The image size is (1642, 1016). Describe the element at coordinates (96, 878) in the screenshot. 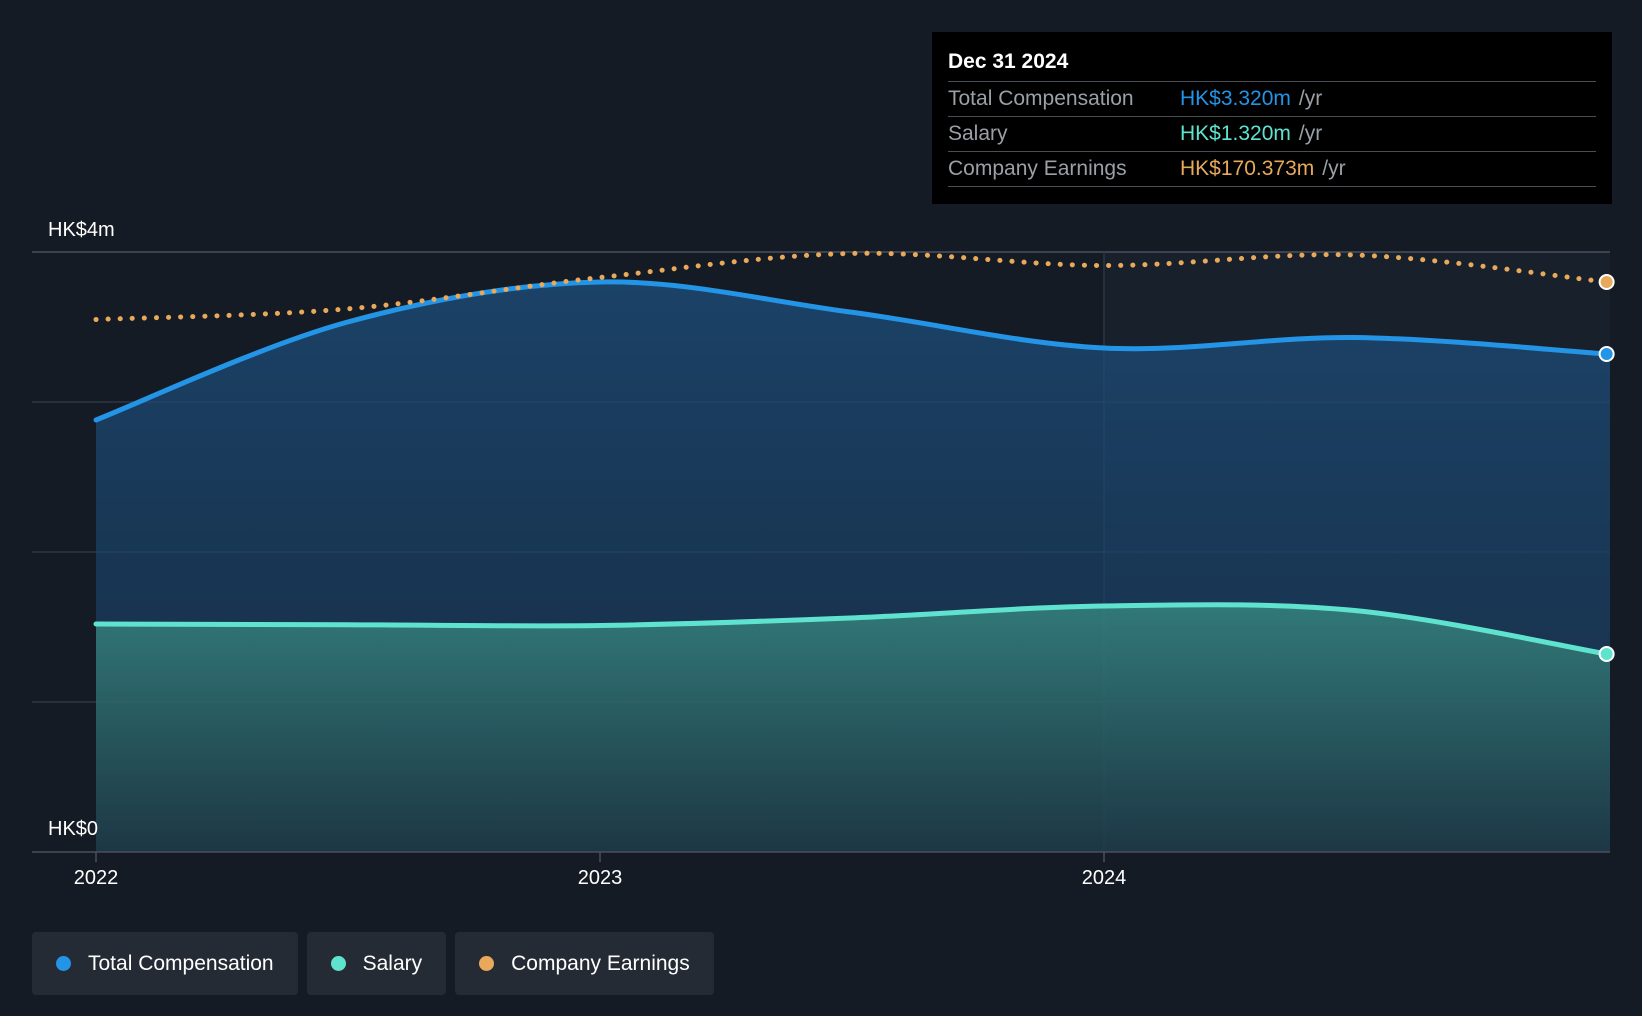

I see `x-tick-label: 2022` at that location.